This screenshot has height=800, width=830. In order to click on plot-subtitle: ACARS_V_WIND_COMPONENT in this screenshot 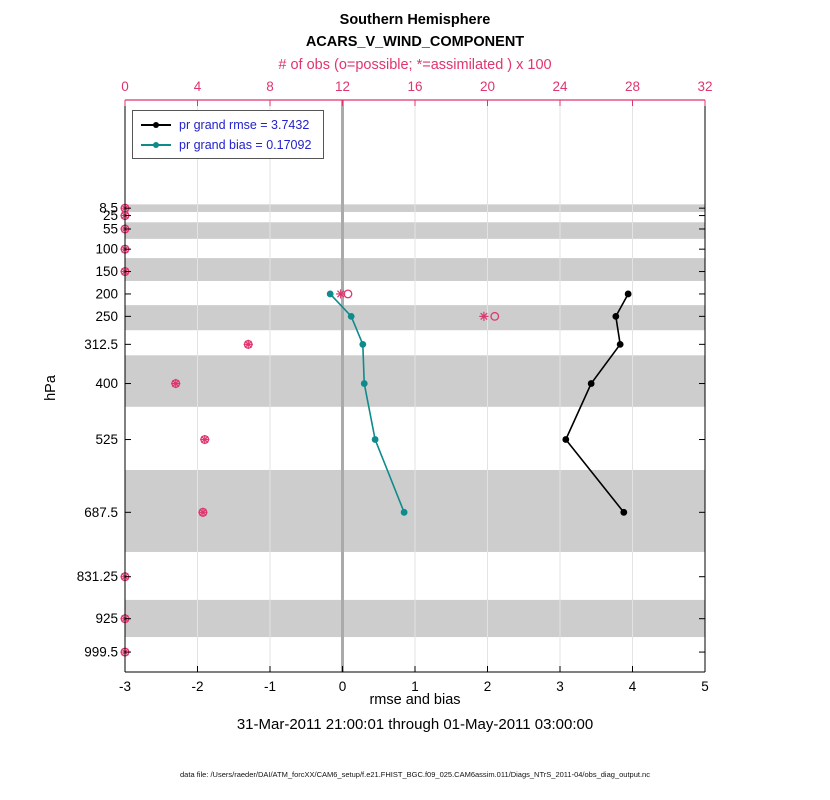, I will do `click(415, 42)`.